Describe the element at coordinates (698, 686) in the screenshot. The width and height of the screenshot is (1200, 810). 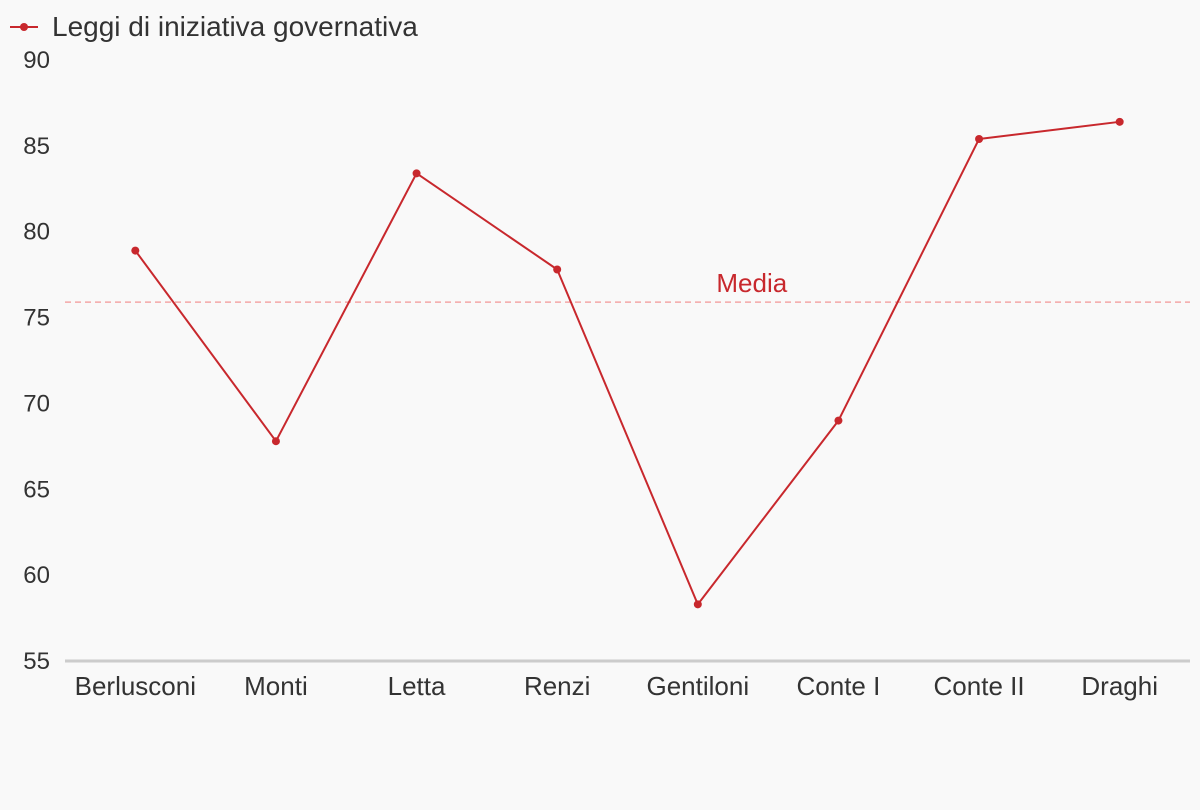
I see `x-tick-label-4: Gentiloni` at that location.